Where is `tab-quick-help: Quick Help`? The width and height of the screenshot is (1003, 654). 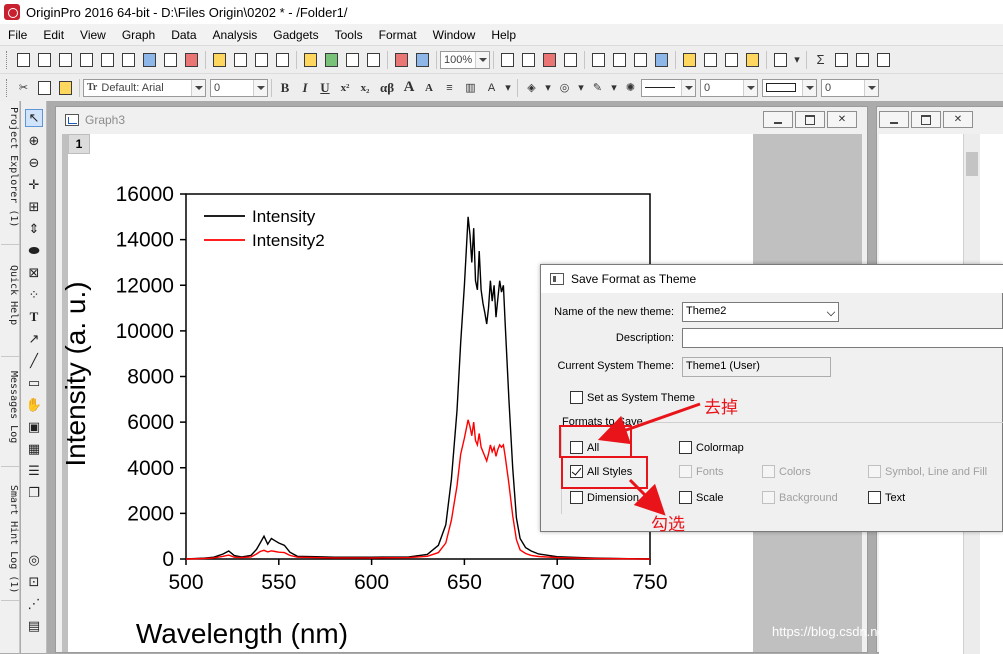
tab-quick-help: Quick Help is located at coordinates (10, 309).